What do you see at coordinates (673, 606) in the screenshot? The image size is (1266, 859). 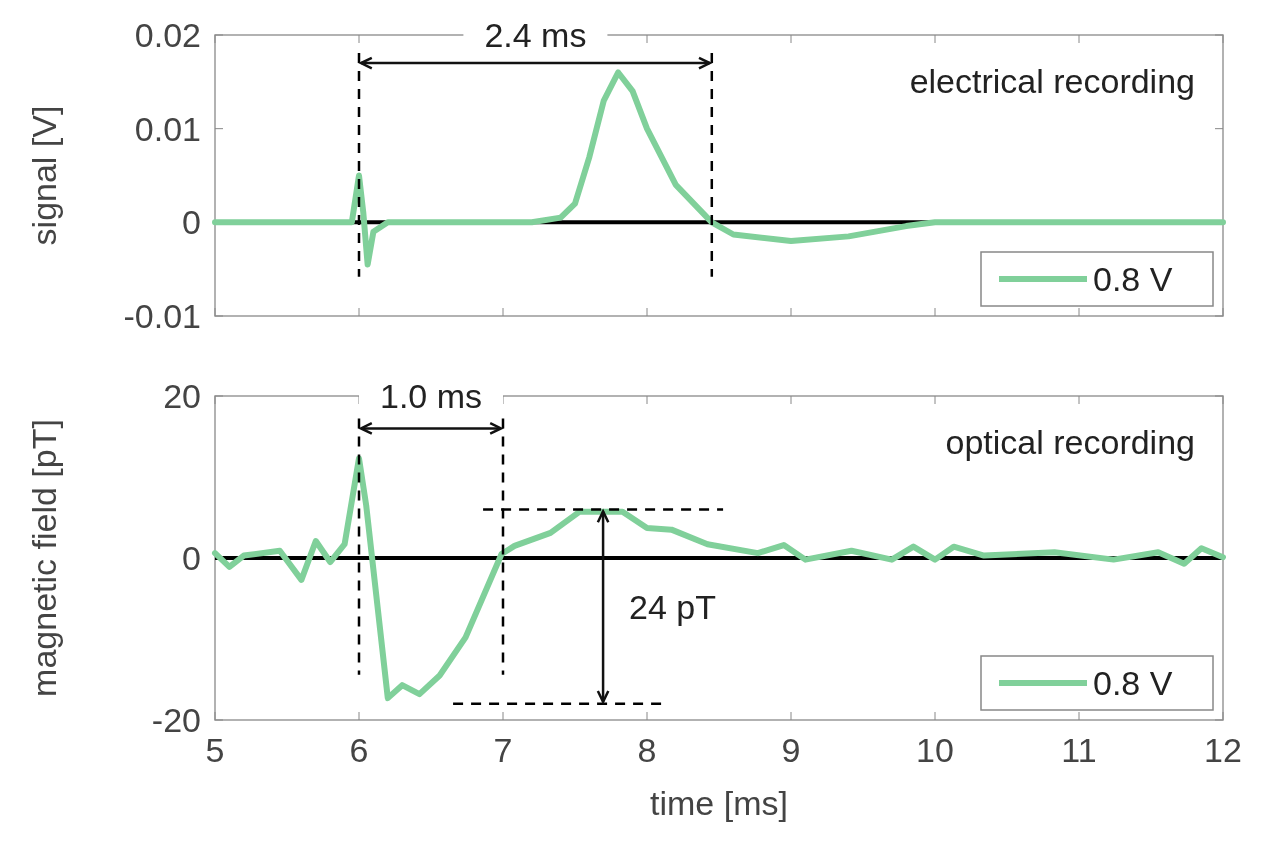 I see `annotation: 24 pT` at bounding box center [673, 606].